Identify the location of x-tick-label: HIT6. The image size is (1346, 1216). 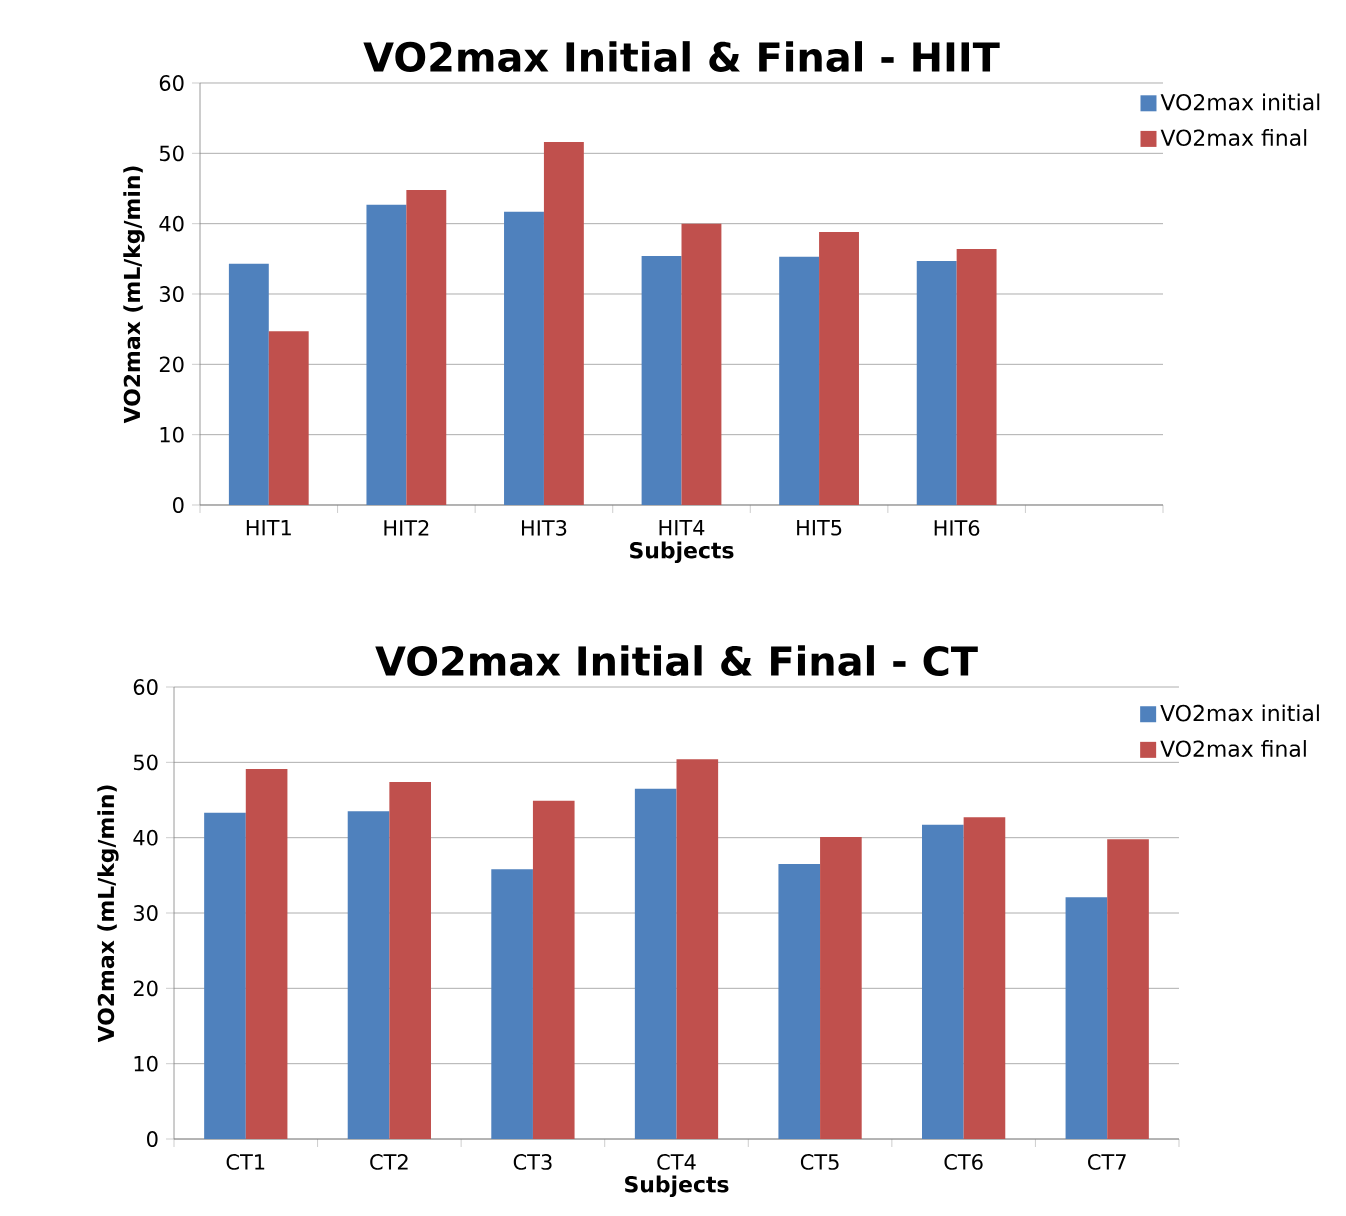
(957, 528).